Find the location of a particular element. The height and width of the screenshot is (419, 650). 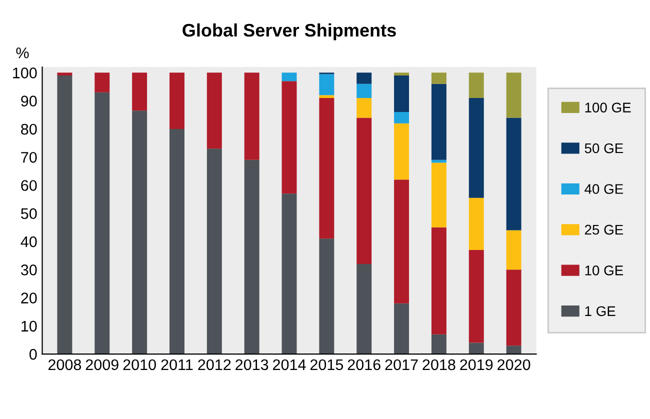

x-tick-label: 2020 is located at coordinates (514, 364).